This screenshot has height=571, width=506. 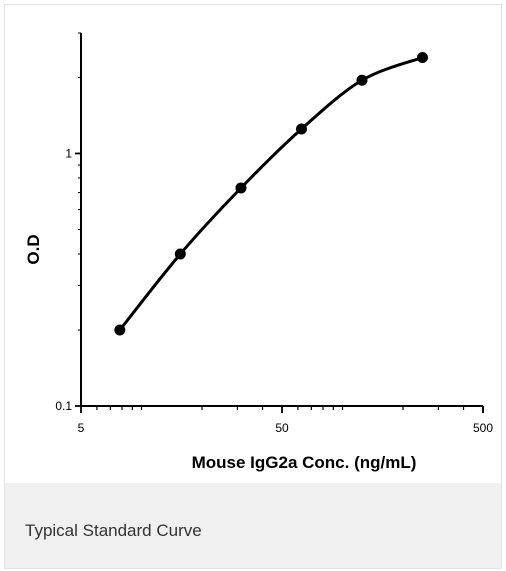 What do you see at coordinates (483, 428) in the screenshot?
I see `x-tick-label: 500` at bounding box center [483, 428].